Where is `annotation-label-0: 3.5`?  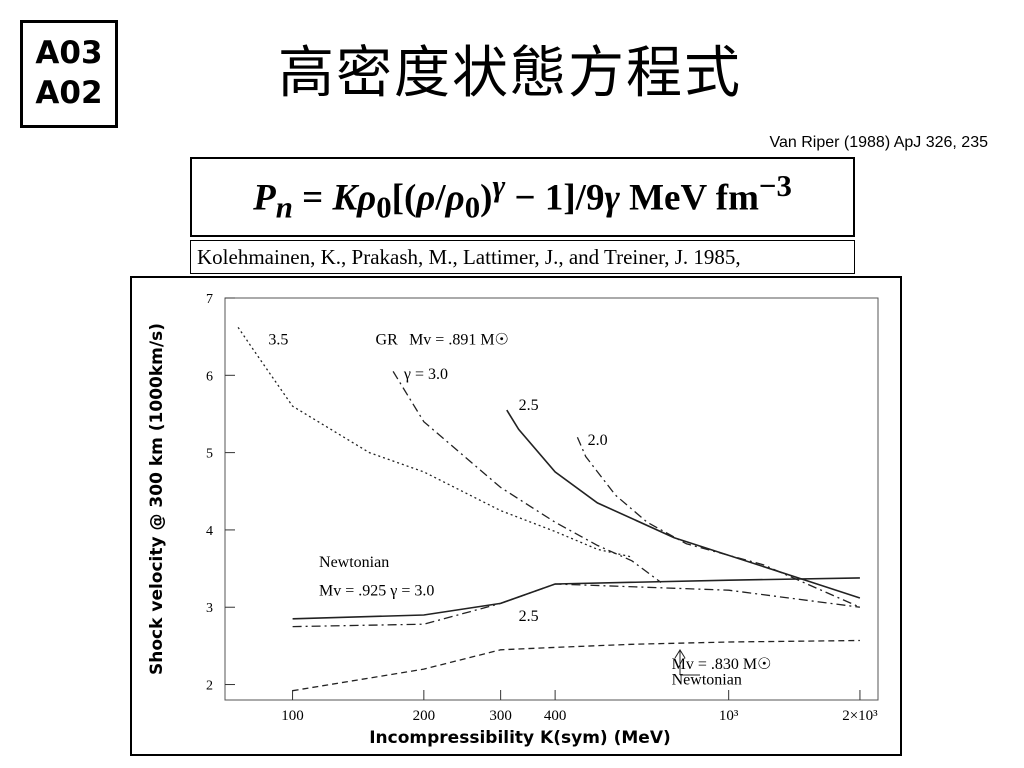
annotation-label-0: 3.5 is located at coordinates (278, 339).